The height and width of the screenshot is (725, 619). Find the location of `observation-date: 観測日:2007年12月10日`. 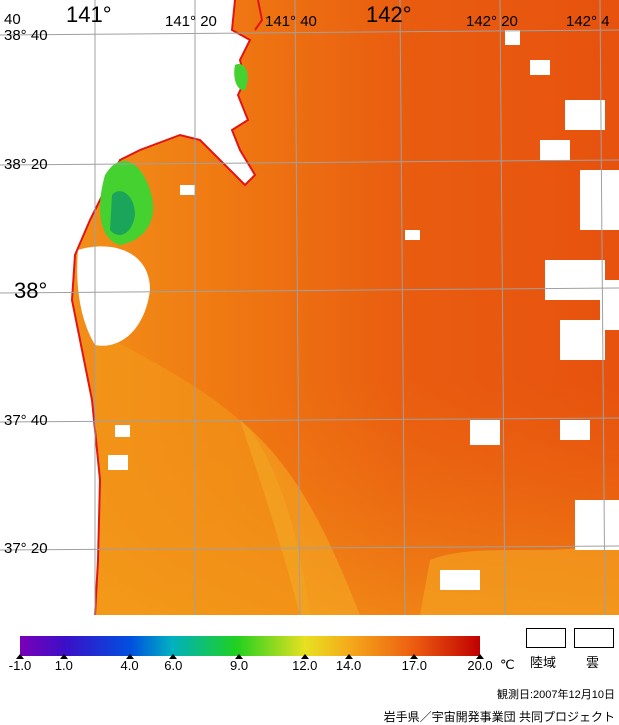

observation-date: 観測日:2007年12月10日 is located at coordinates (556, 695).